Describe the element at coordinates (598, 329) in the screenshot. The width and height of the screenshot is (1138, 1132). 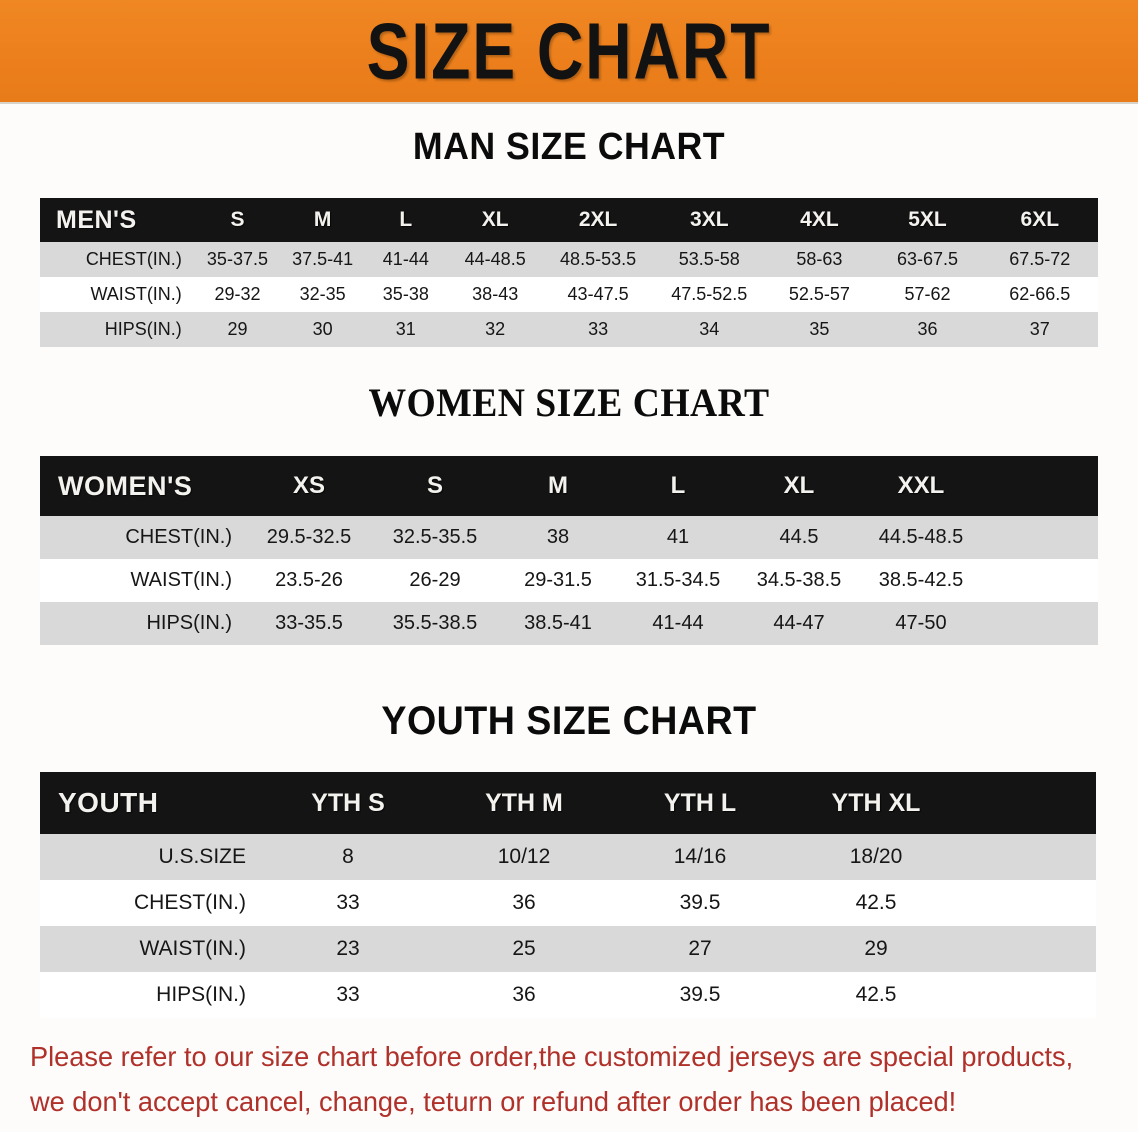
I see `men-cell: 33` at that location.